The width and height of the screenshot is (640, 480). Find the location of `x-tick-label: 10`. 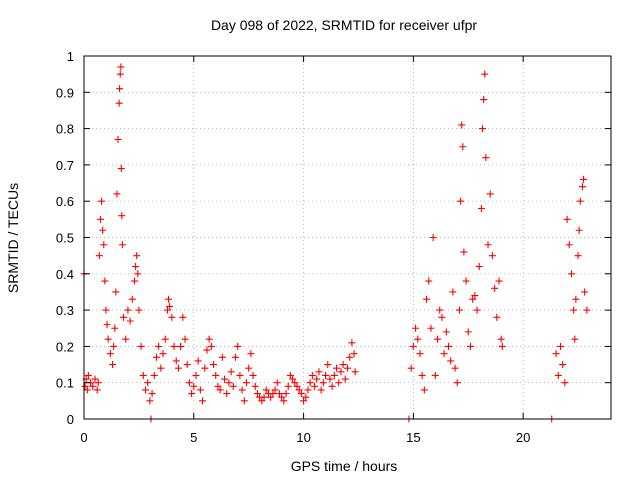

x-tick-label: 10 is located at coordinates (303, 437).